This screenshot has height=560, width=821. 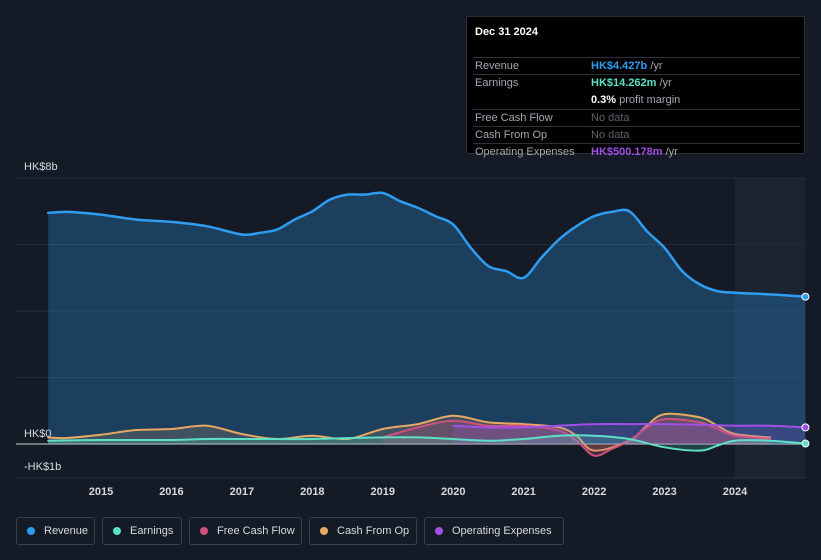 I want to click on legend-item-earnings: Earnings, so click(x=142, y=531).